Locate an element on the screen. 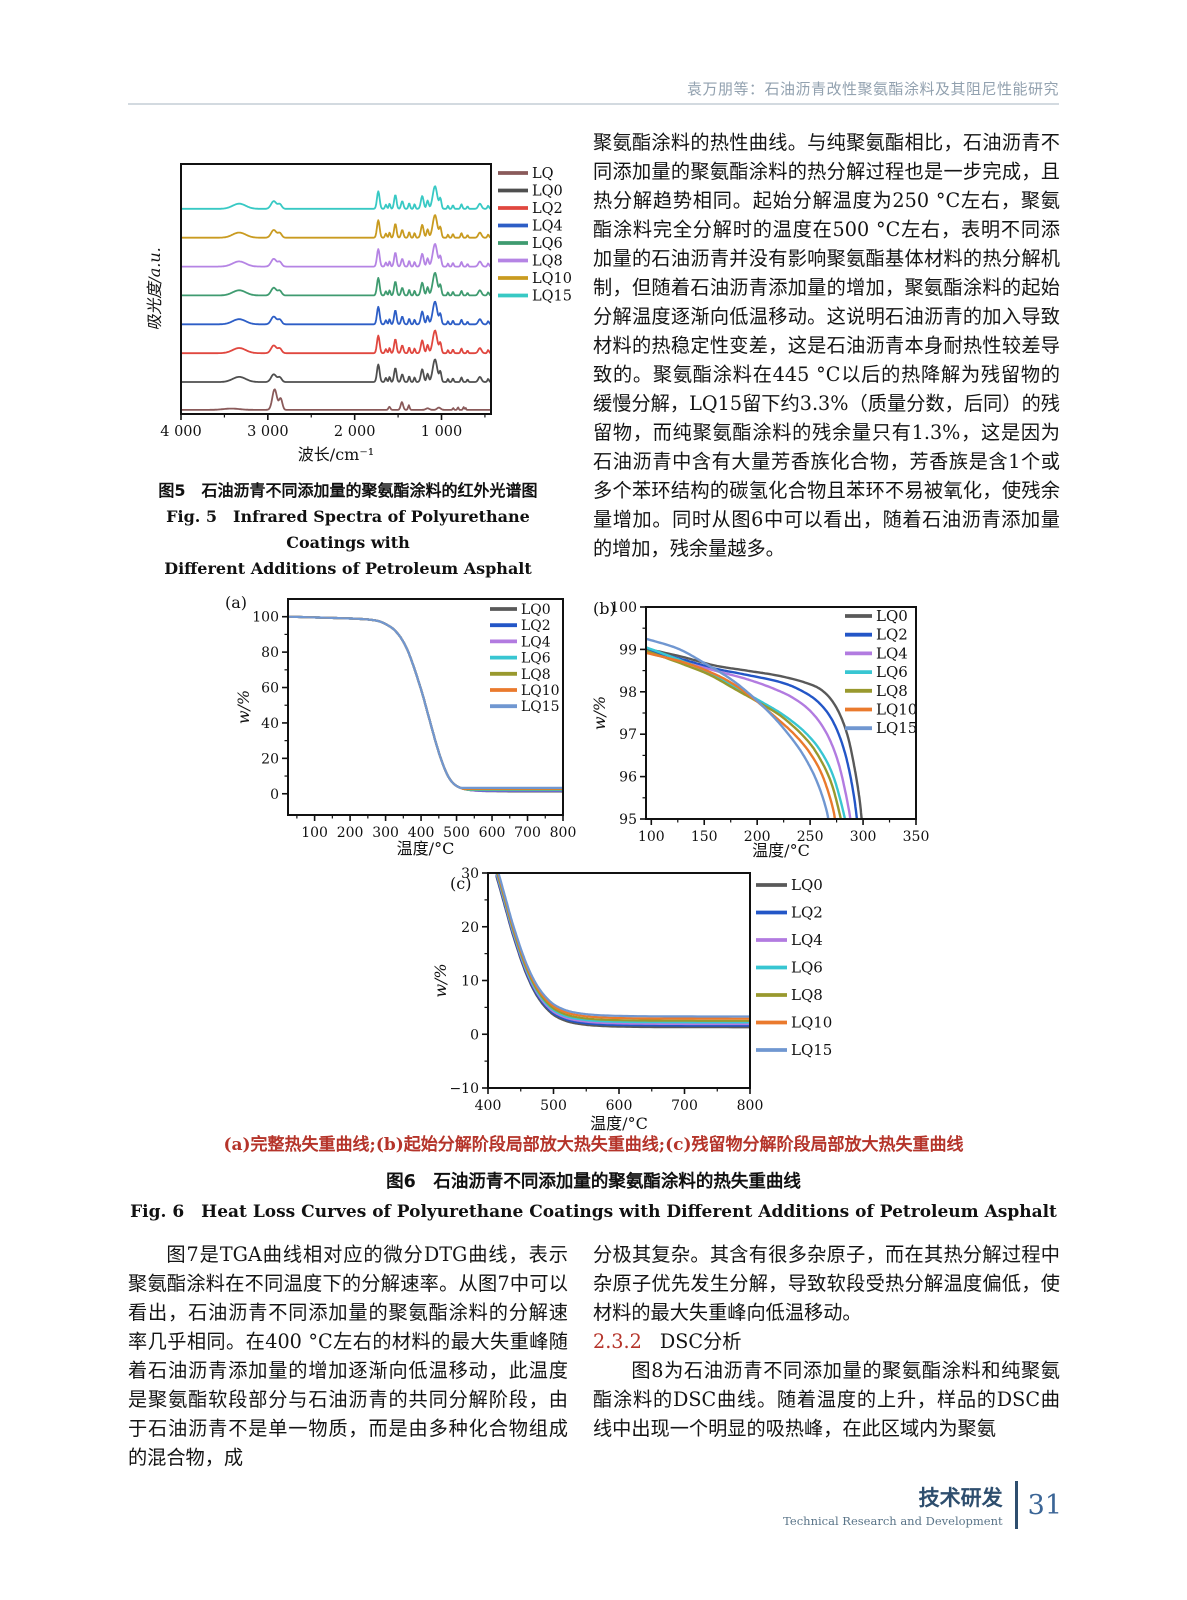 The width and height of the screenshot is (1187, 1600). figure5-caption-cn: 图5 石油沥青不同添加量的聚氨酯涂料的红外光谱图 is located at coordinates (348, 490).